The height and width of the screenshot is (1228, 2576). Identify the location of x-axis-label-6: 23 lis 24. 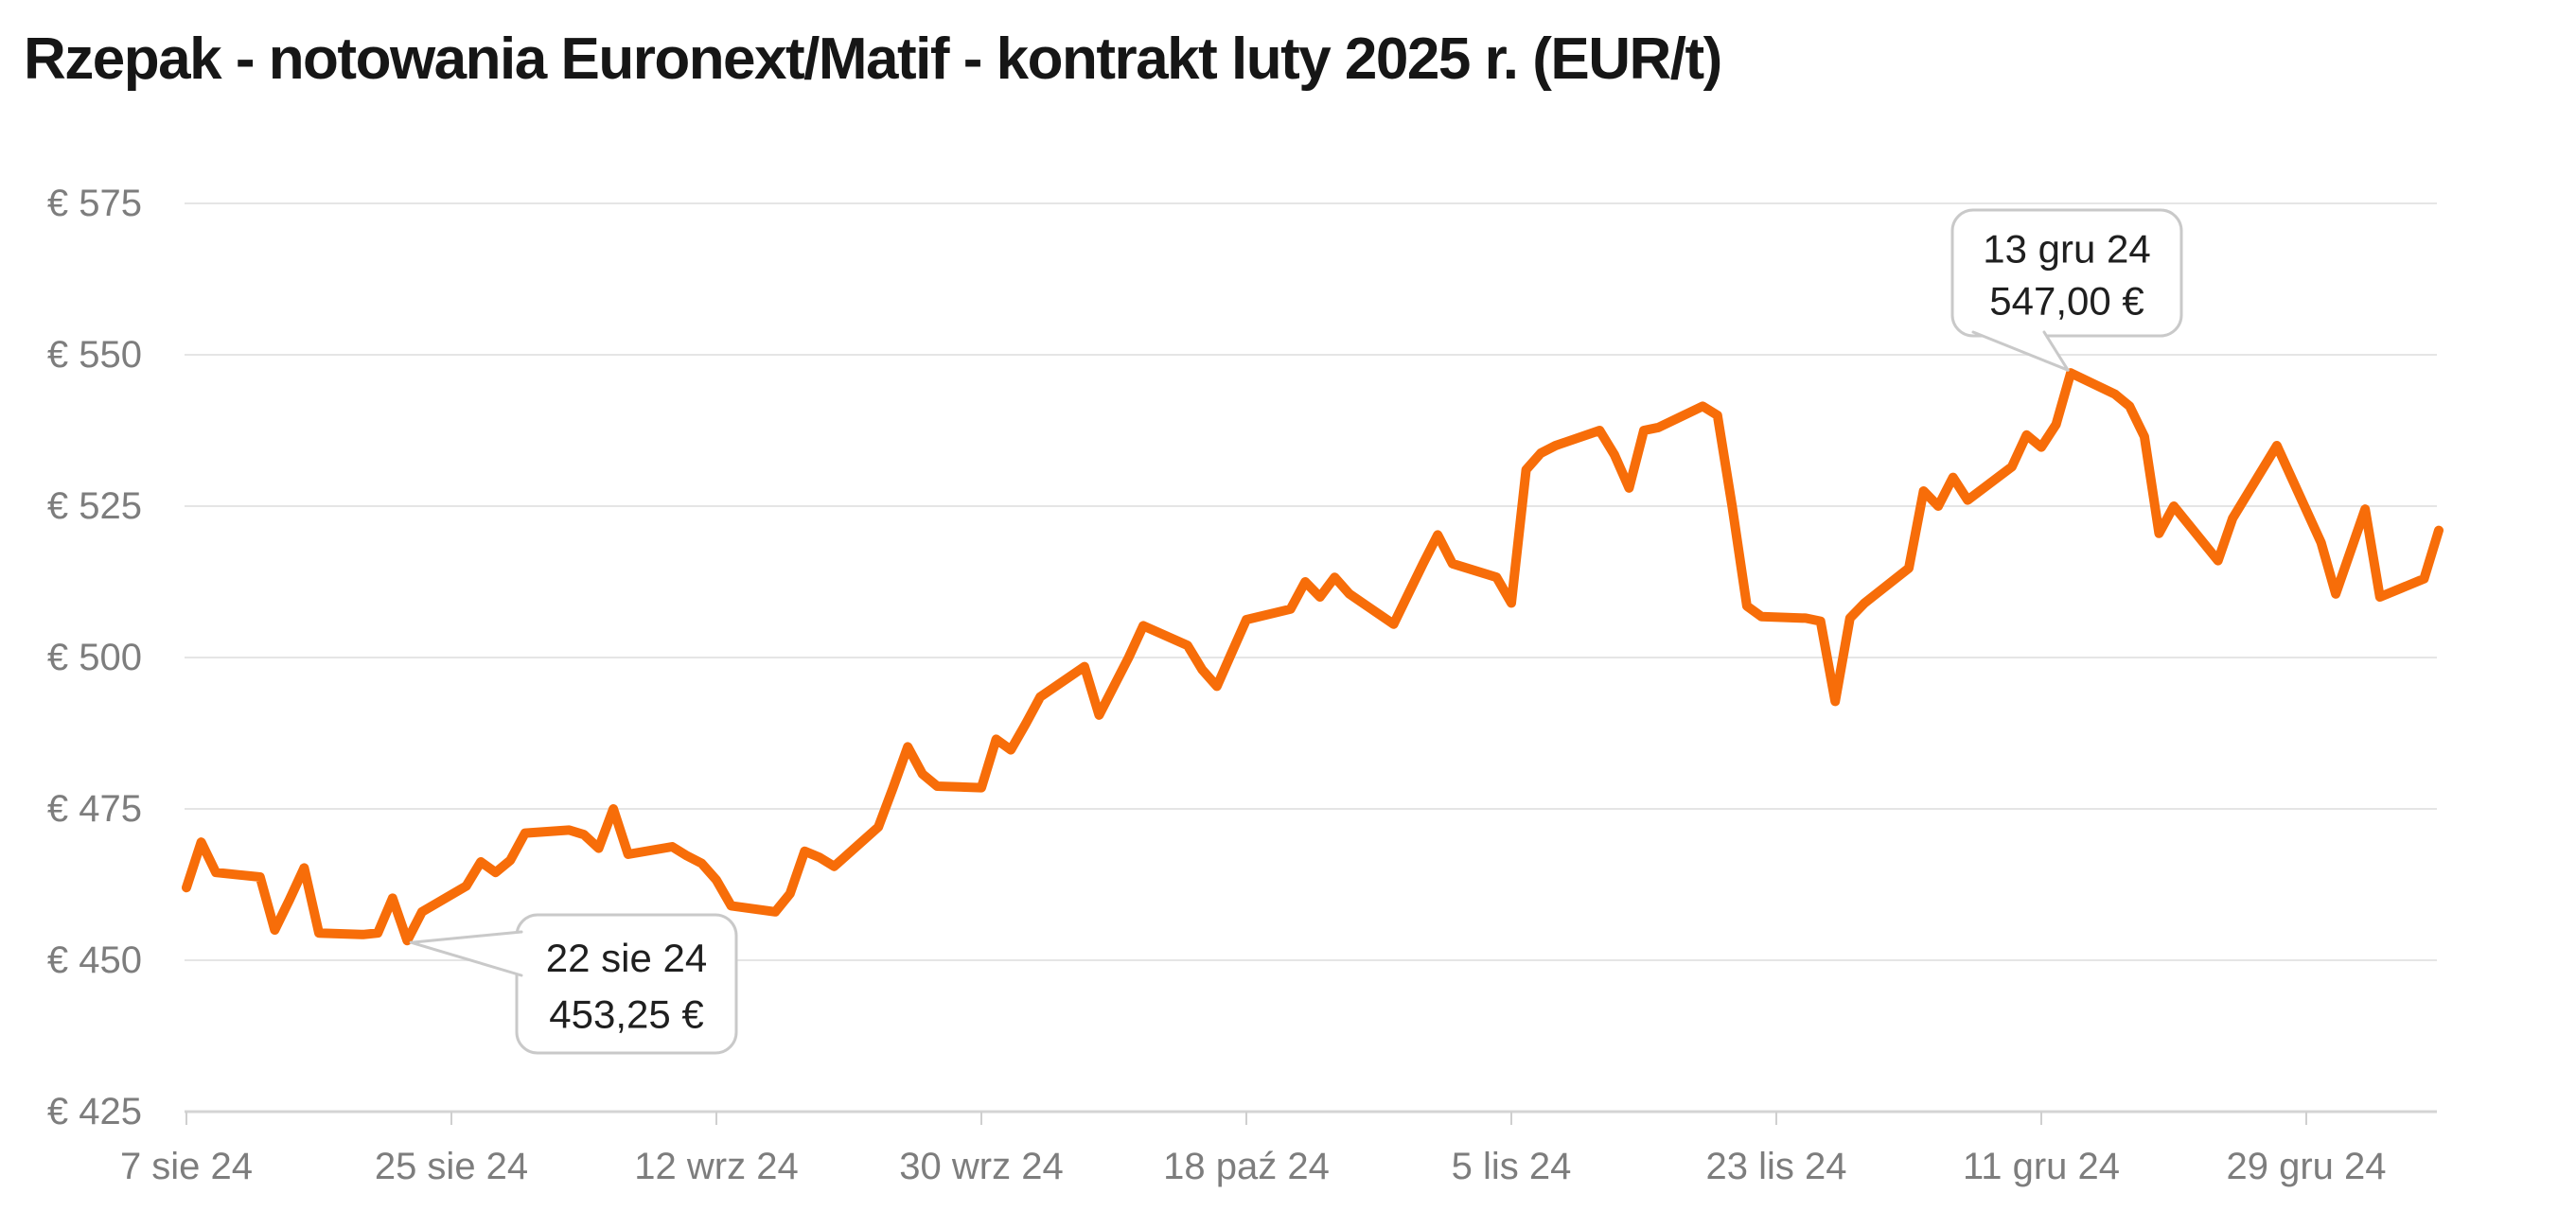
(1776, 1166).